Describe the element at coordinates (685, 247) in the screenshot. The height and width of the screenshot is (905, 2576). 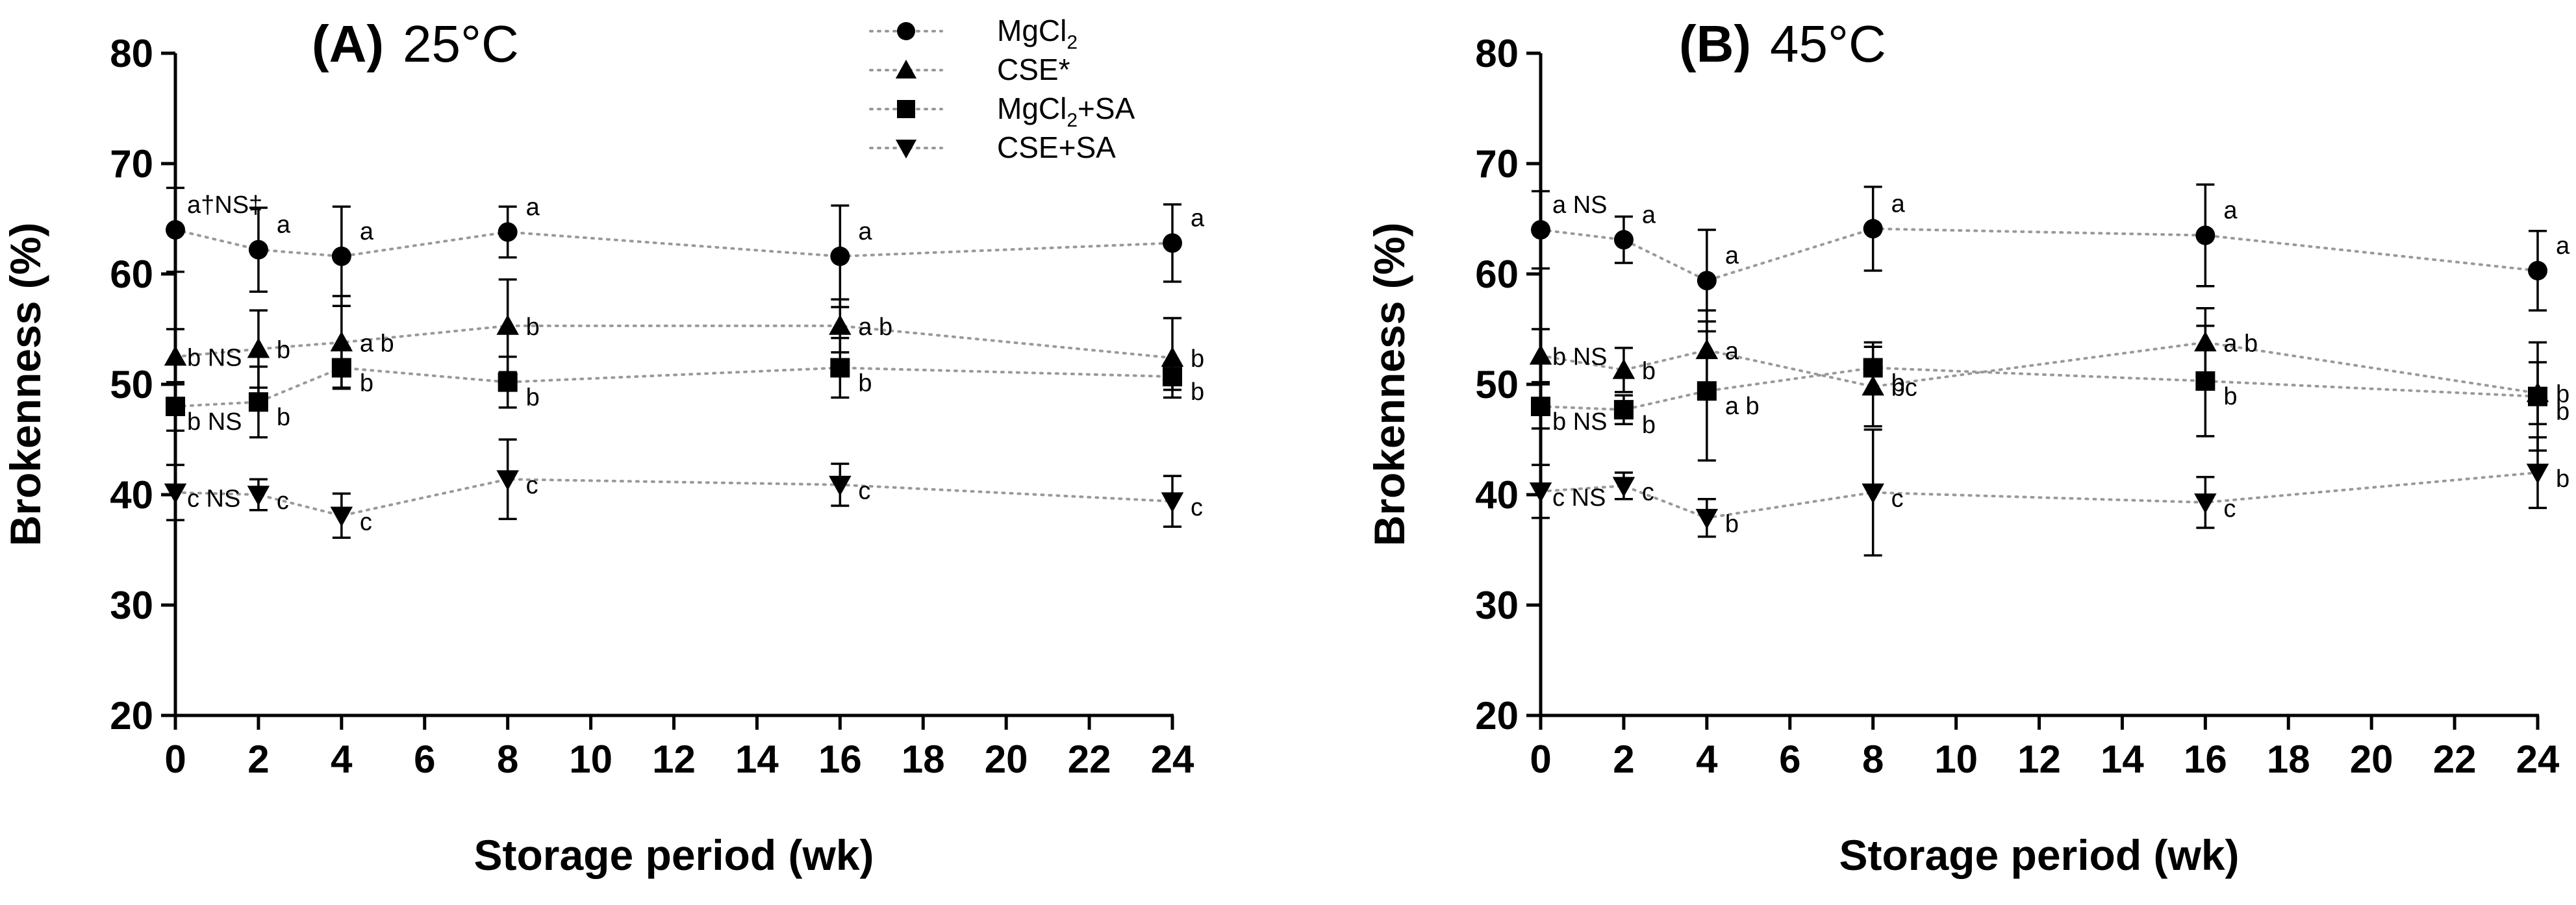
I see `series-circle: a†NS‡ a a a a a` at that location.